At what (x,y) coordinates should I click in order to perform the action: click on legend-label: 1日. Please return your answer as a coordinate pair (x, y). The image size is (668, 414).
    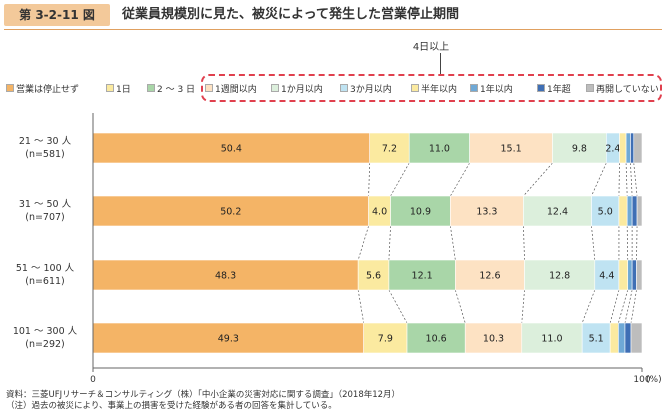
    Looking at the image, I should click on (123, 89).